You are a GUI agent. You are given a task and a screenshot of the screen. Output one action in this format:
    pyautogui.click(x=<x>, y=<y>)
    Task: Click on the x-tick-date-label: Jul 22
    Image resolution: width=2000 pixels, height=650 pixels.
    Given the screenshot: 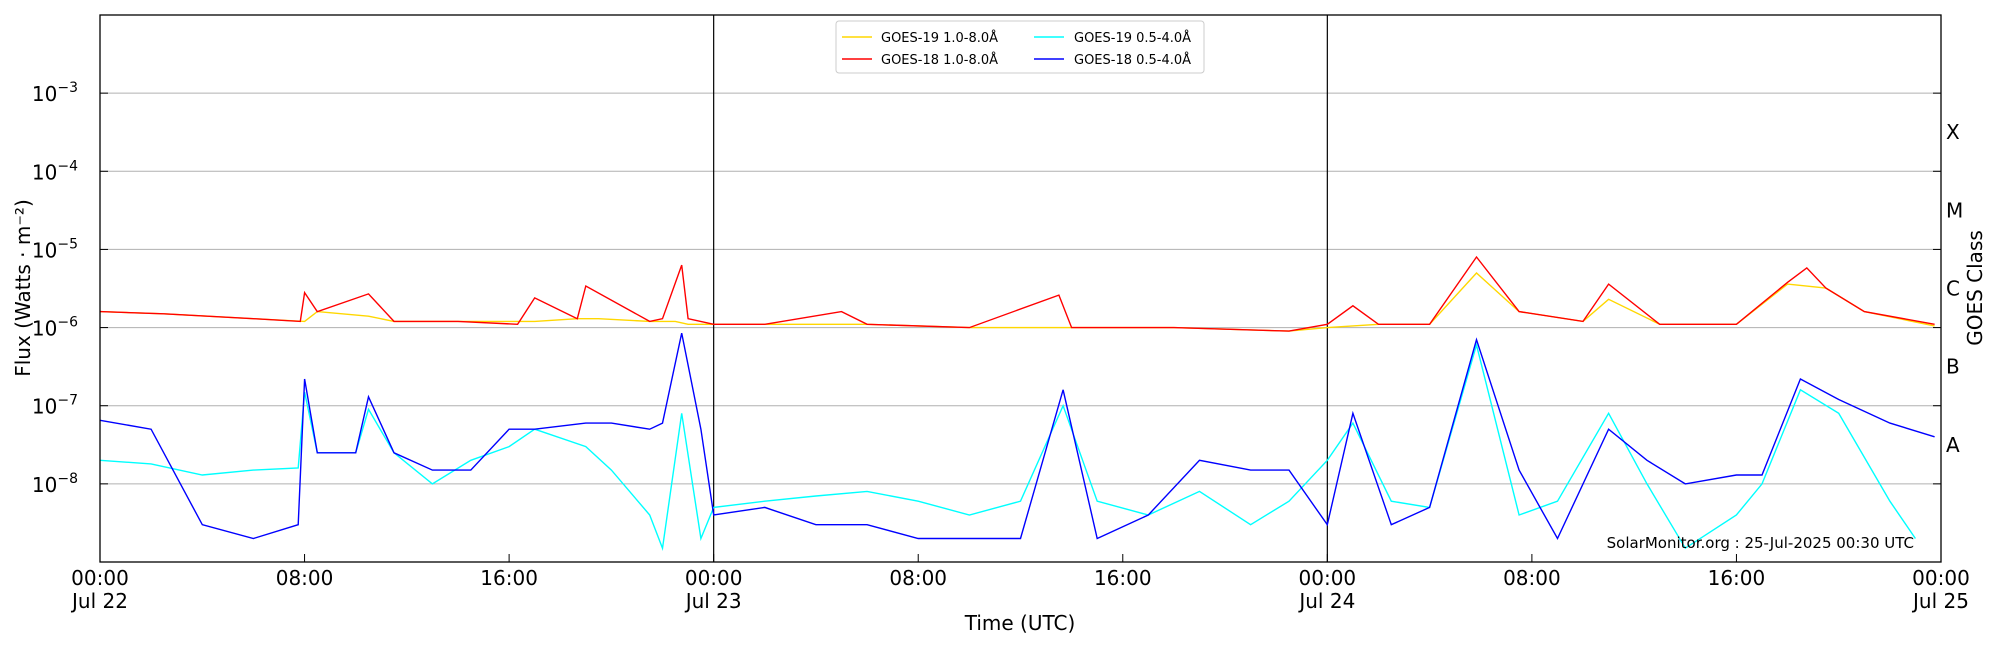 What is the action you would take?
    pyautogui.click(x=99, y=601)
    